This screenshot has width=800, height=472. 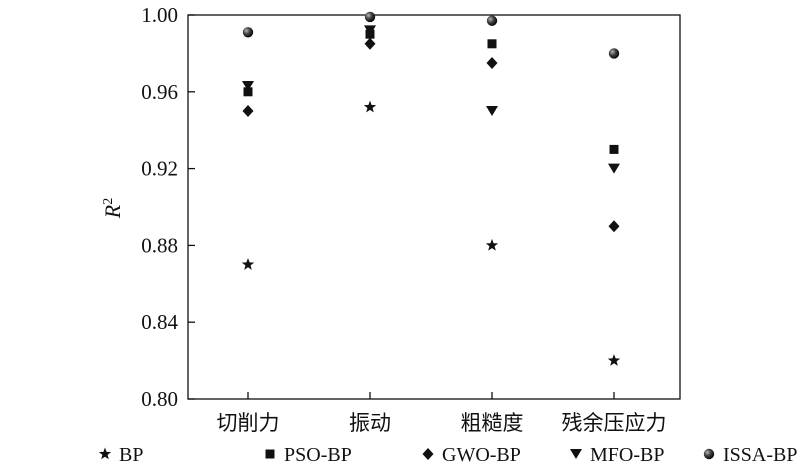 I want to click on legend: BP PSO-BP GWO-BP MFO-BP ISSA-BP, so click(x=447, y=455).